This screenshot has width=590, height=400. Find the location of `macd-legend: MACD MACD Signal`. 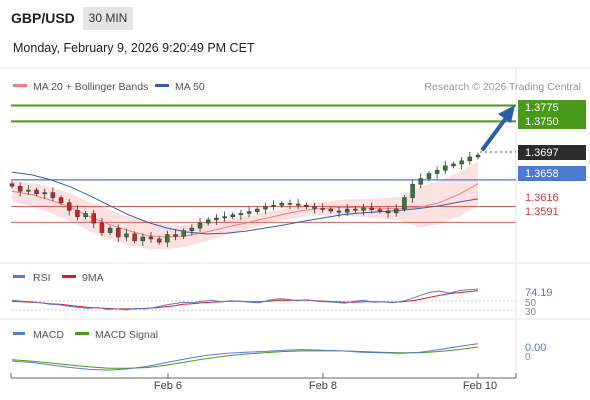

macd-legend: MACD MACD Signal is located at coordinates (85, 335).